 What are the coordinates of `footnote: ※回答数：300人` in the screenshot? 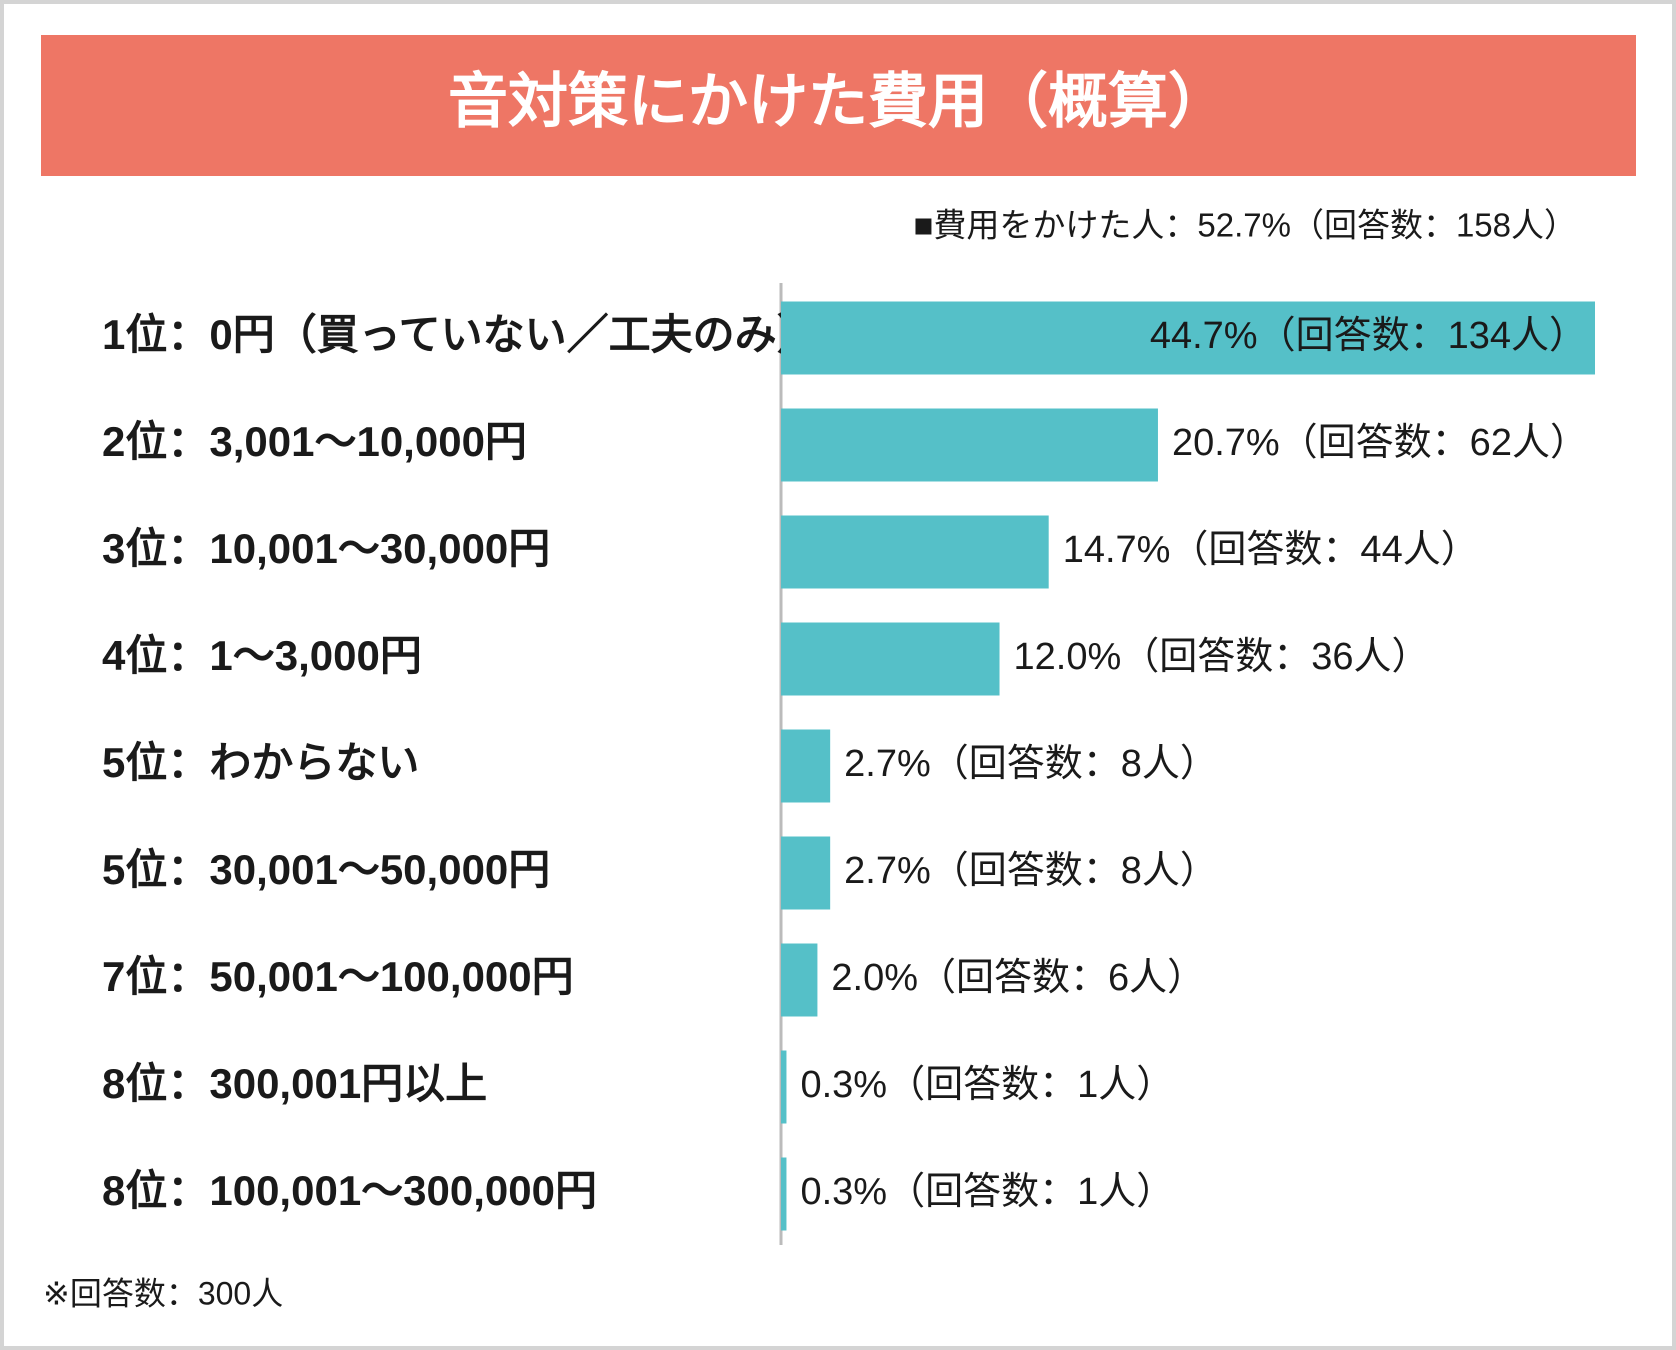 It's located at (163, 1293).